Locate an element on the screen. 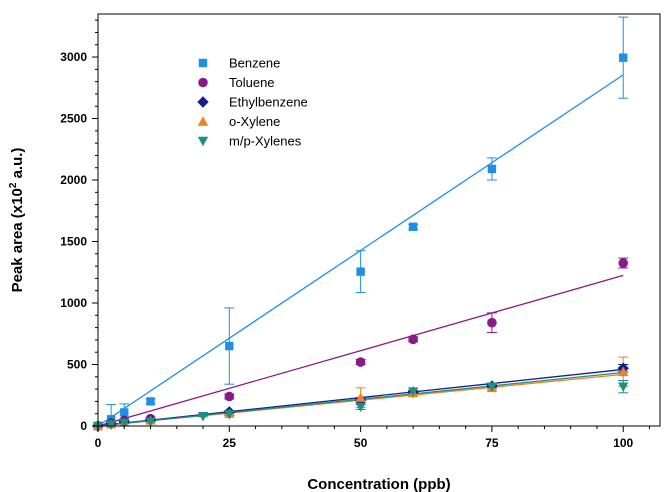  y-tick-label: 1000 is located at coordinates (73, 303).